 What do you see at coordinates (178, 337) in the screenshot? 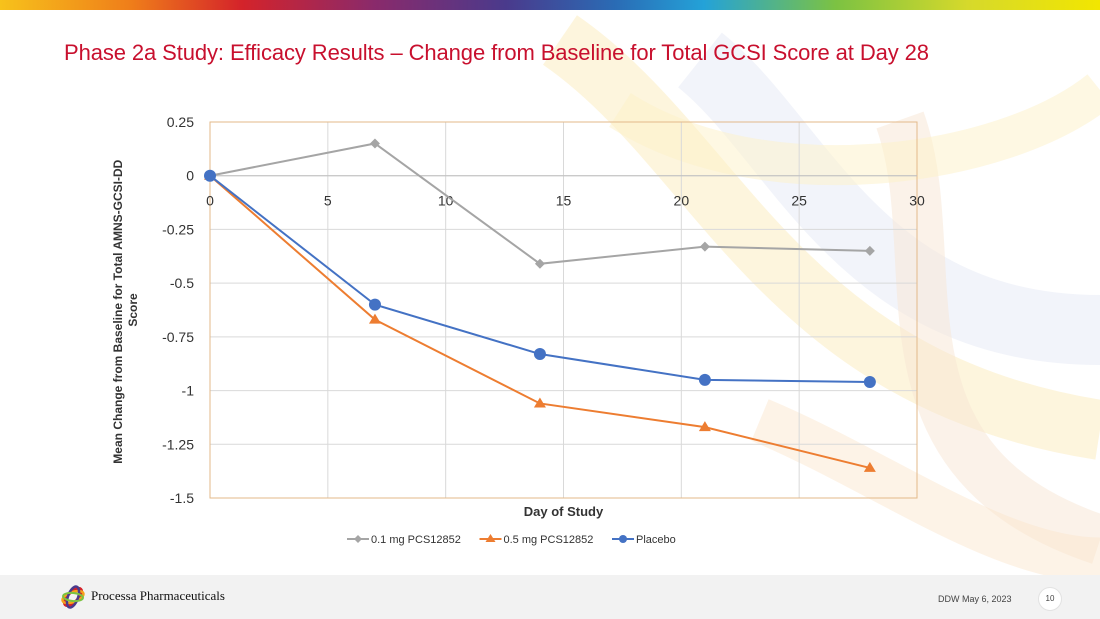
I see `y-tick-label: -0.75` at bounding box center [178, 337].